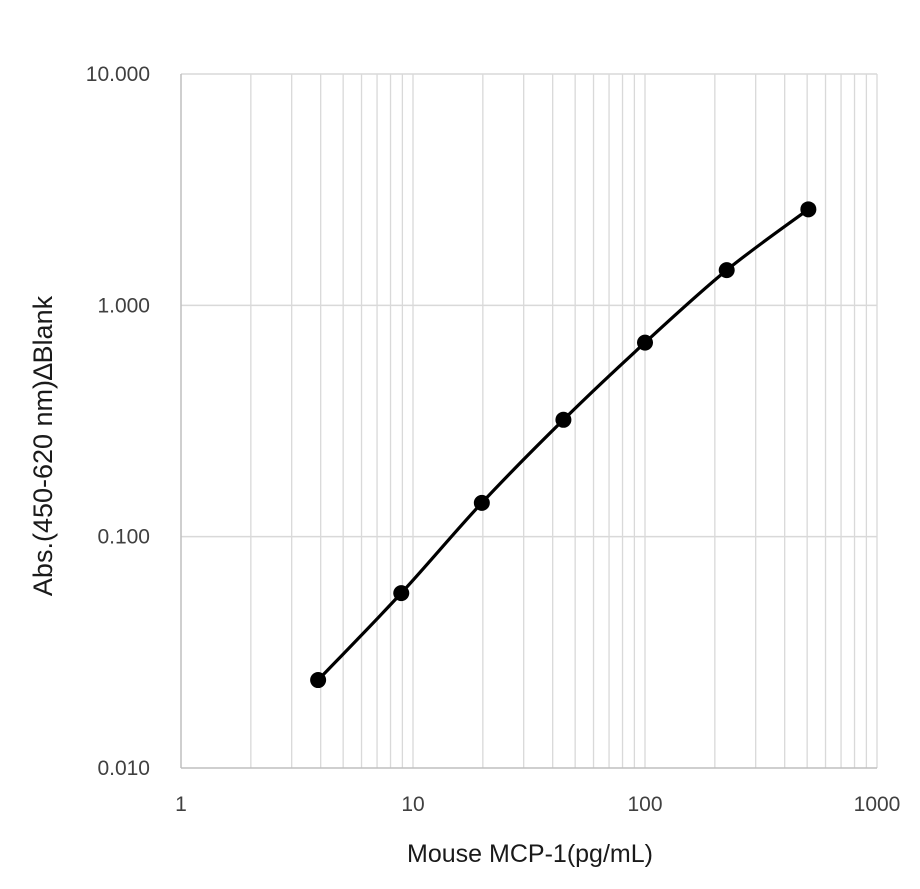 This screenshot has width=920, height=889. What do you see at coordinates (644, 804) in the screenshot?
I see `x-tick-label: 100` at bounding box center [644, 804].